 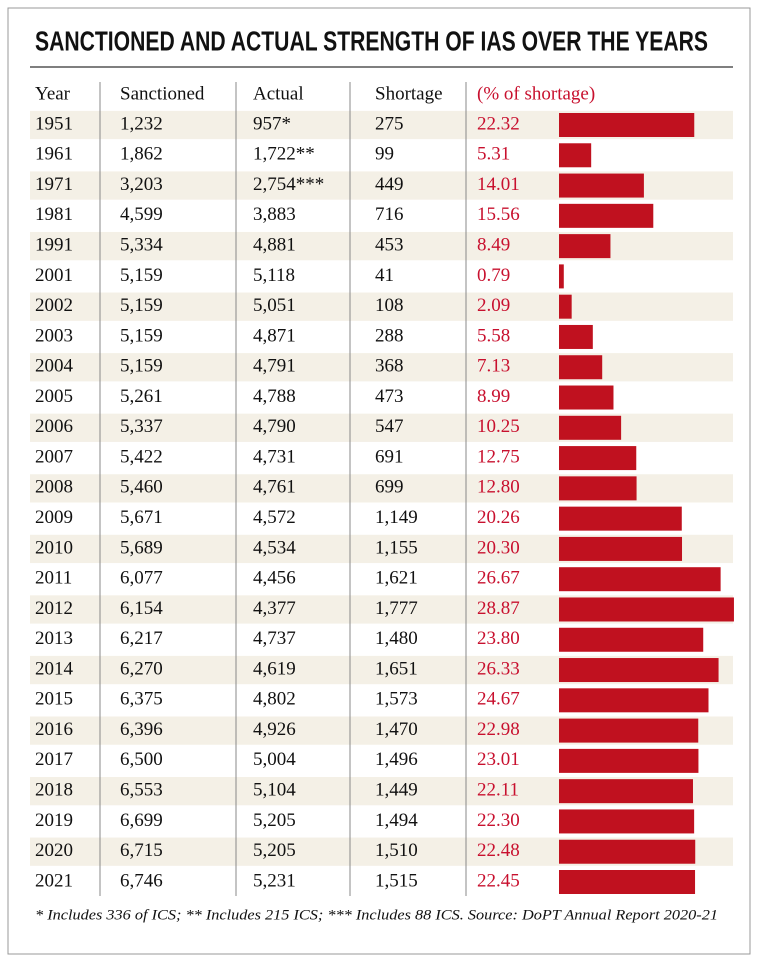 What do you see at coordinates (54, 729) in the screenshot?
I see `cell: 2016` at bounding box center [54, 729].